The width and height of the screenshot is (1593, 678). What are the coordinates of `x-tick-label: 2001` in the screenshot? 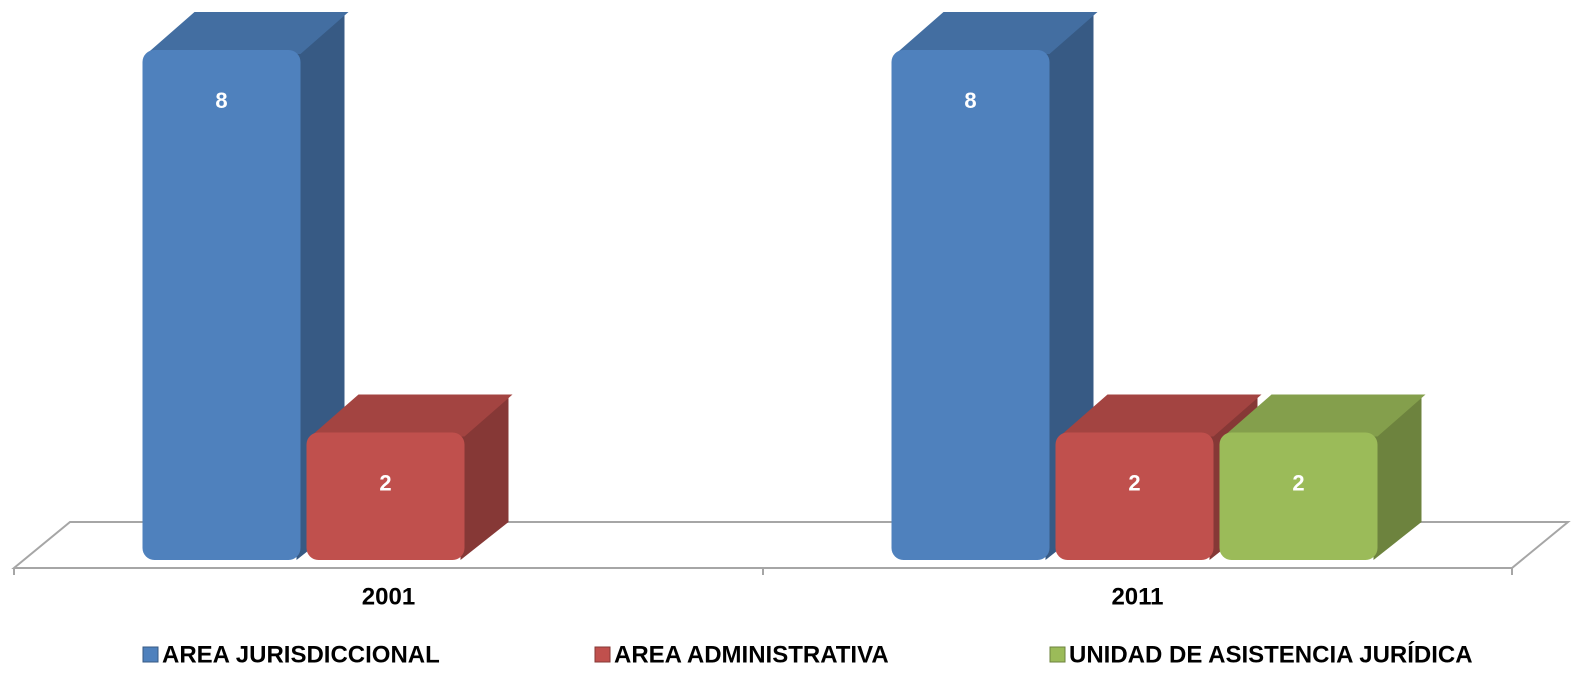 It's located at (388, 596).